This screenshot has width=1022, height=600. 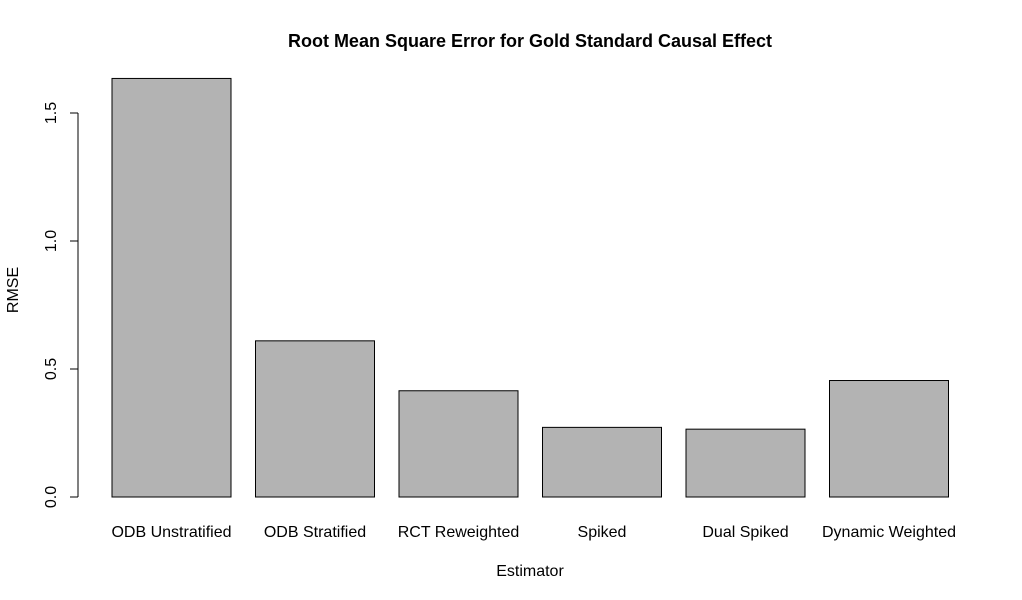 What do you see at coordinates (51, 241) in the screenshot?
I see `y-tick-label: 1.0` at bounding box center [51, 241].